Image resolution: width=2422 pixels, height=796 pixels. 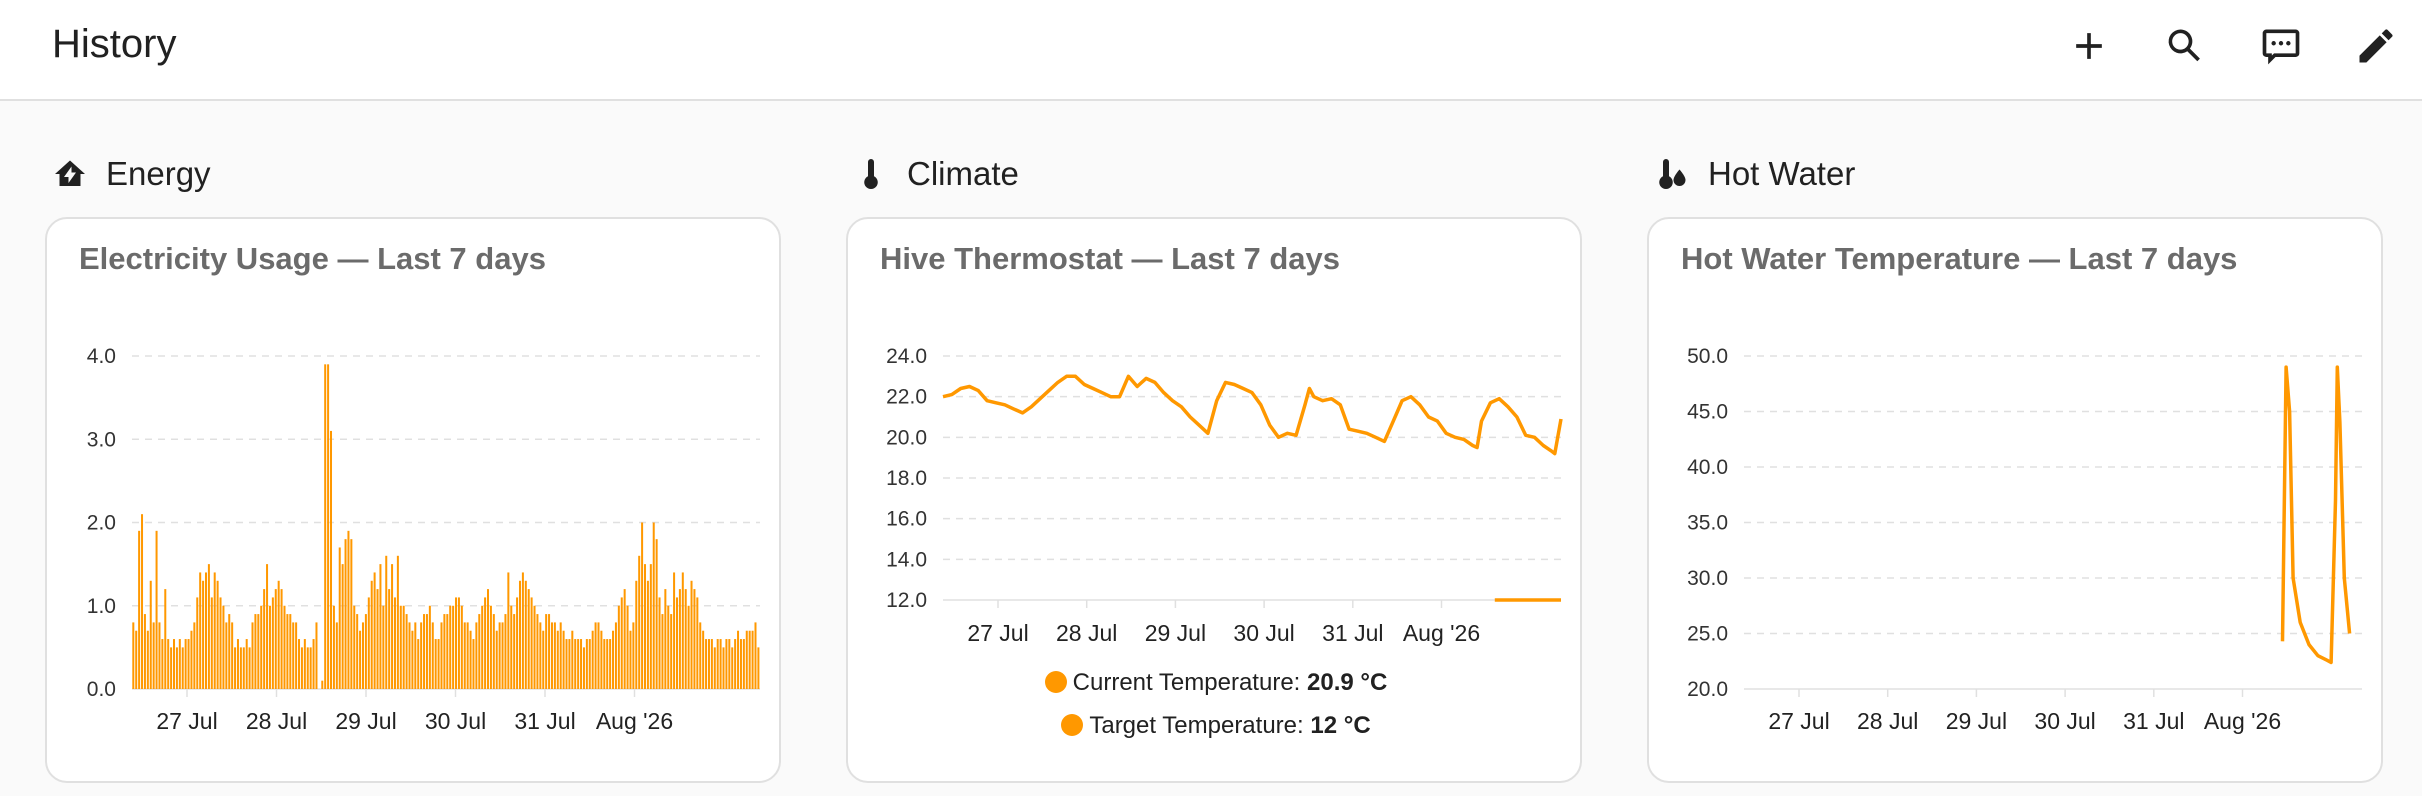 What do you see at coordinates (1216, 683) in the screenshot?
I see `legend-current-temperature: Current Temperature: 20.9 °C` at bounding box center [1216, 683].